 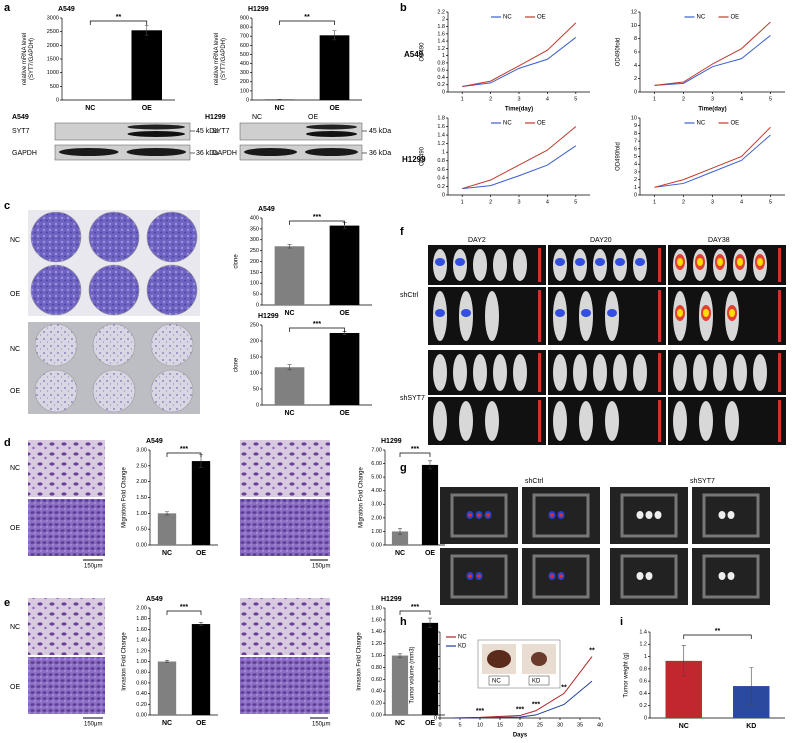 What do you see at coordinates (244, 37) in the screenshot?
I see `y-tick-label: 700` at bounding box center [244, 37].